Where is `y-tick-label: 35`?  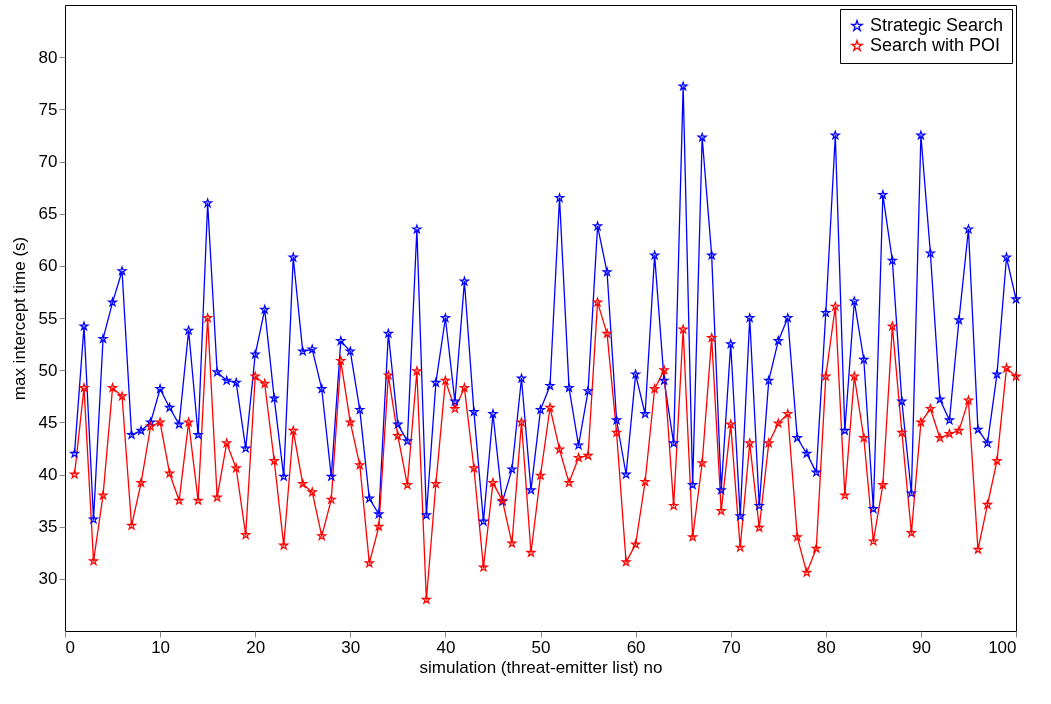
y-tick-label: 35 is located at coordinates (48, 527).